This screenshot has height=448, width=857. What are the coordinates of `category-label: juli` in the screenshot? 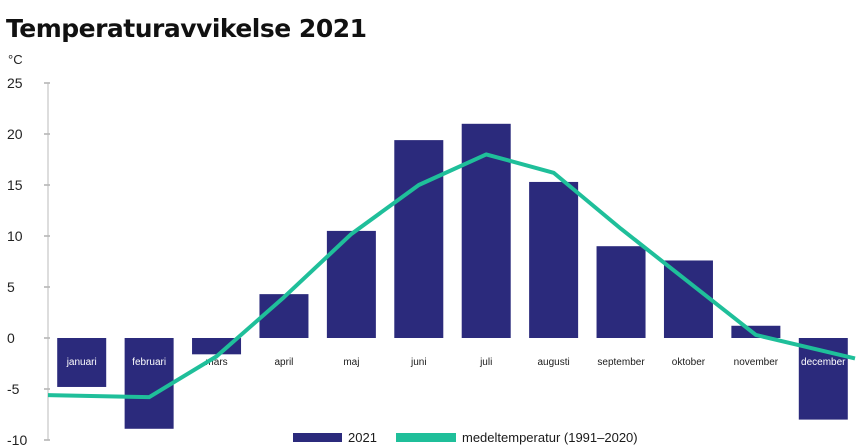 It's located at (485, 362).